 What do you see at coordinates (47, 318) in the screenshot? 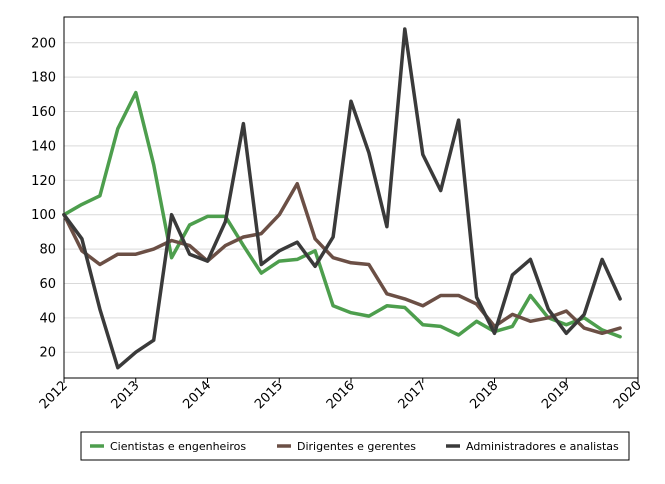
I see `y-tick-label: 40` at bounding box center [47, 318].